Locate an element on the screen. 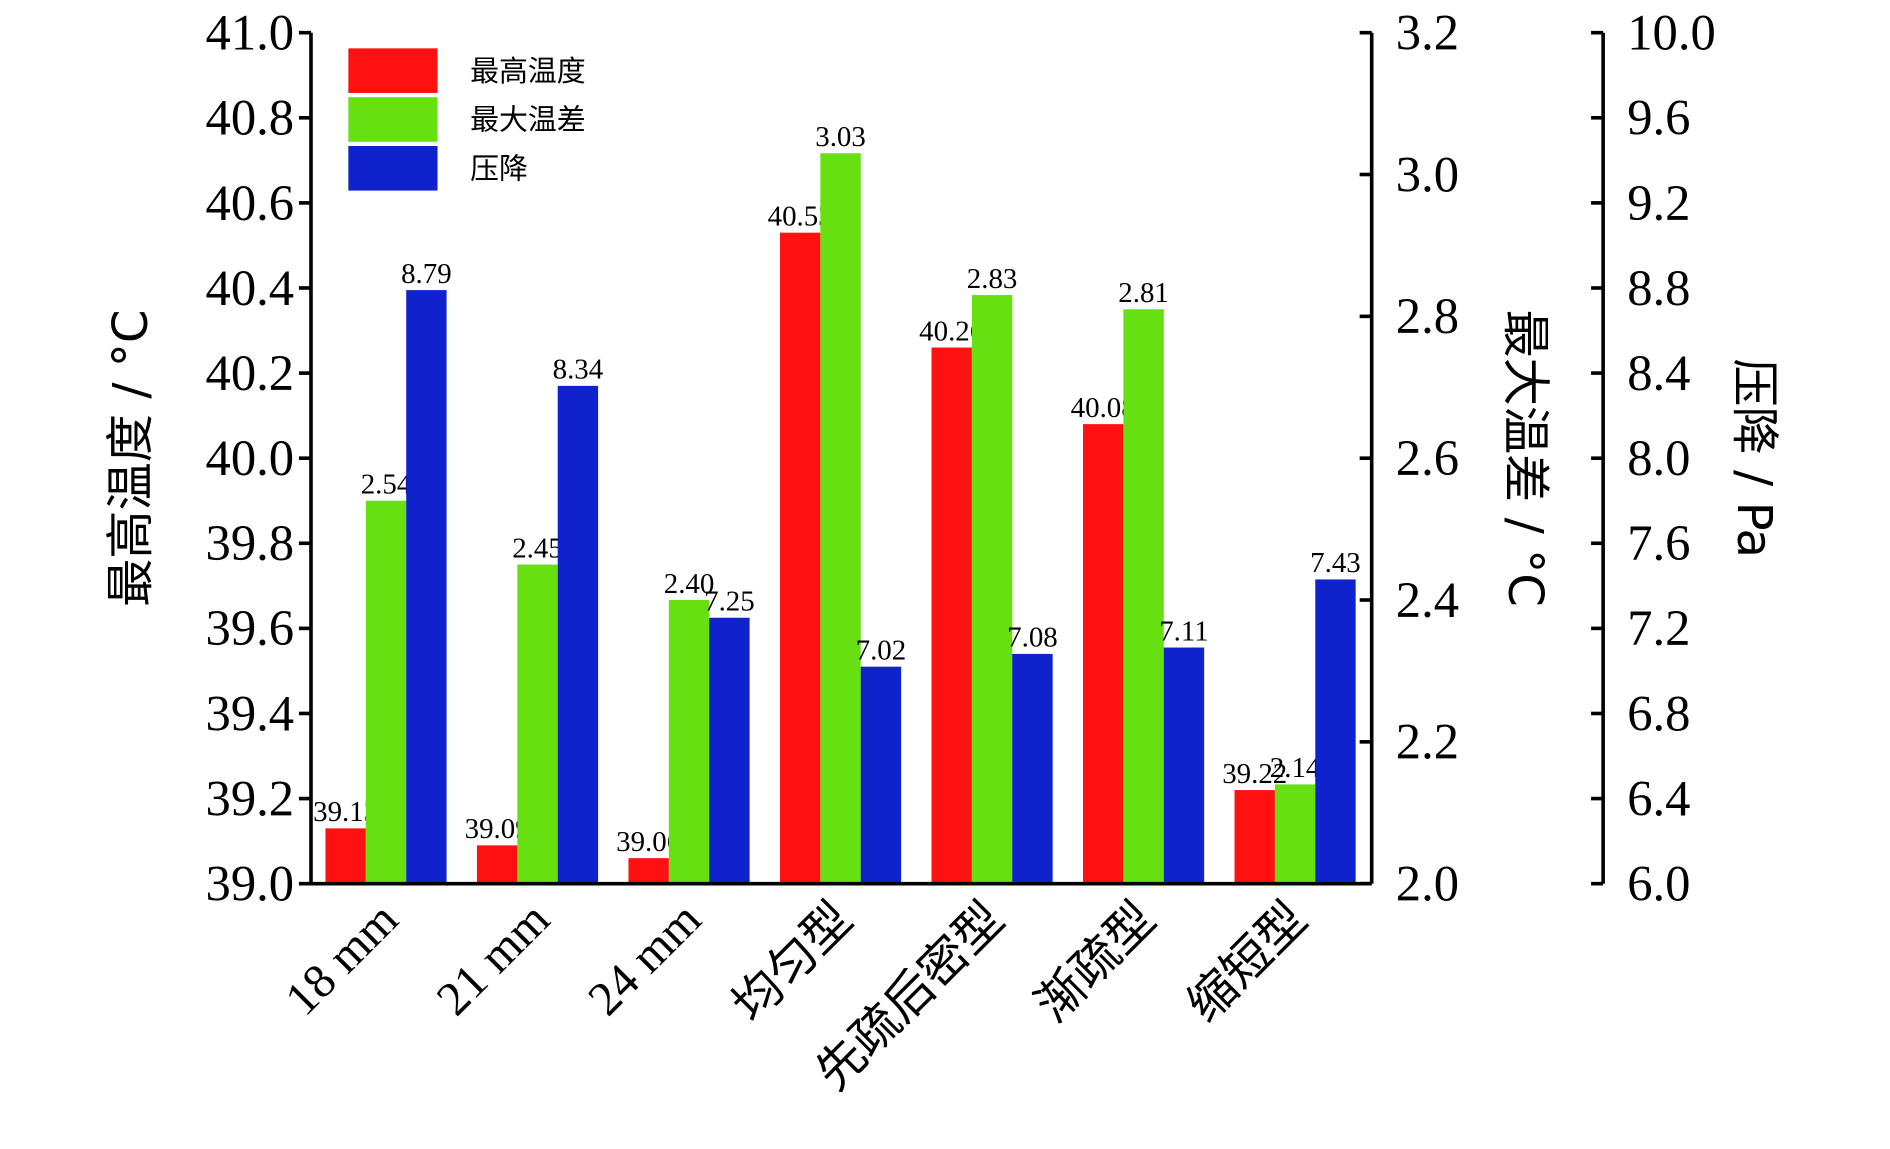 The height and width of the screenshot is (1149, 1890). right2-tick-label: 9.6 is located at coordinates (1658, 118).